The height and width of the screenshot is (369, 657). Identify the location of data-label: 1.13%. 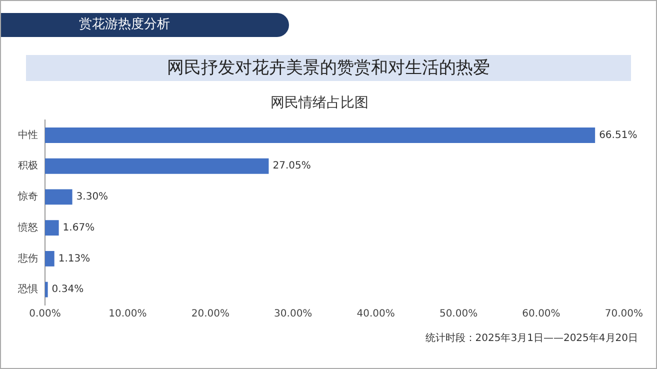
(74, 258).